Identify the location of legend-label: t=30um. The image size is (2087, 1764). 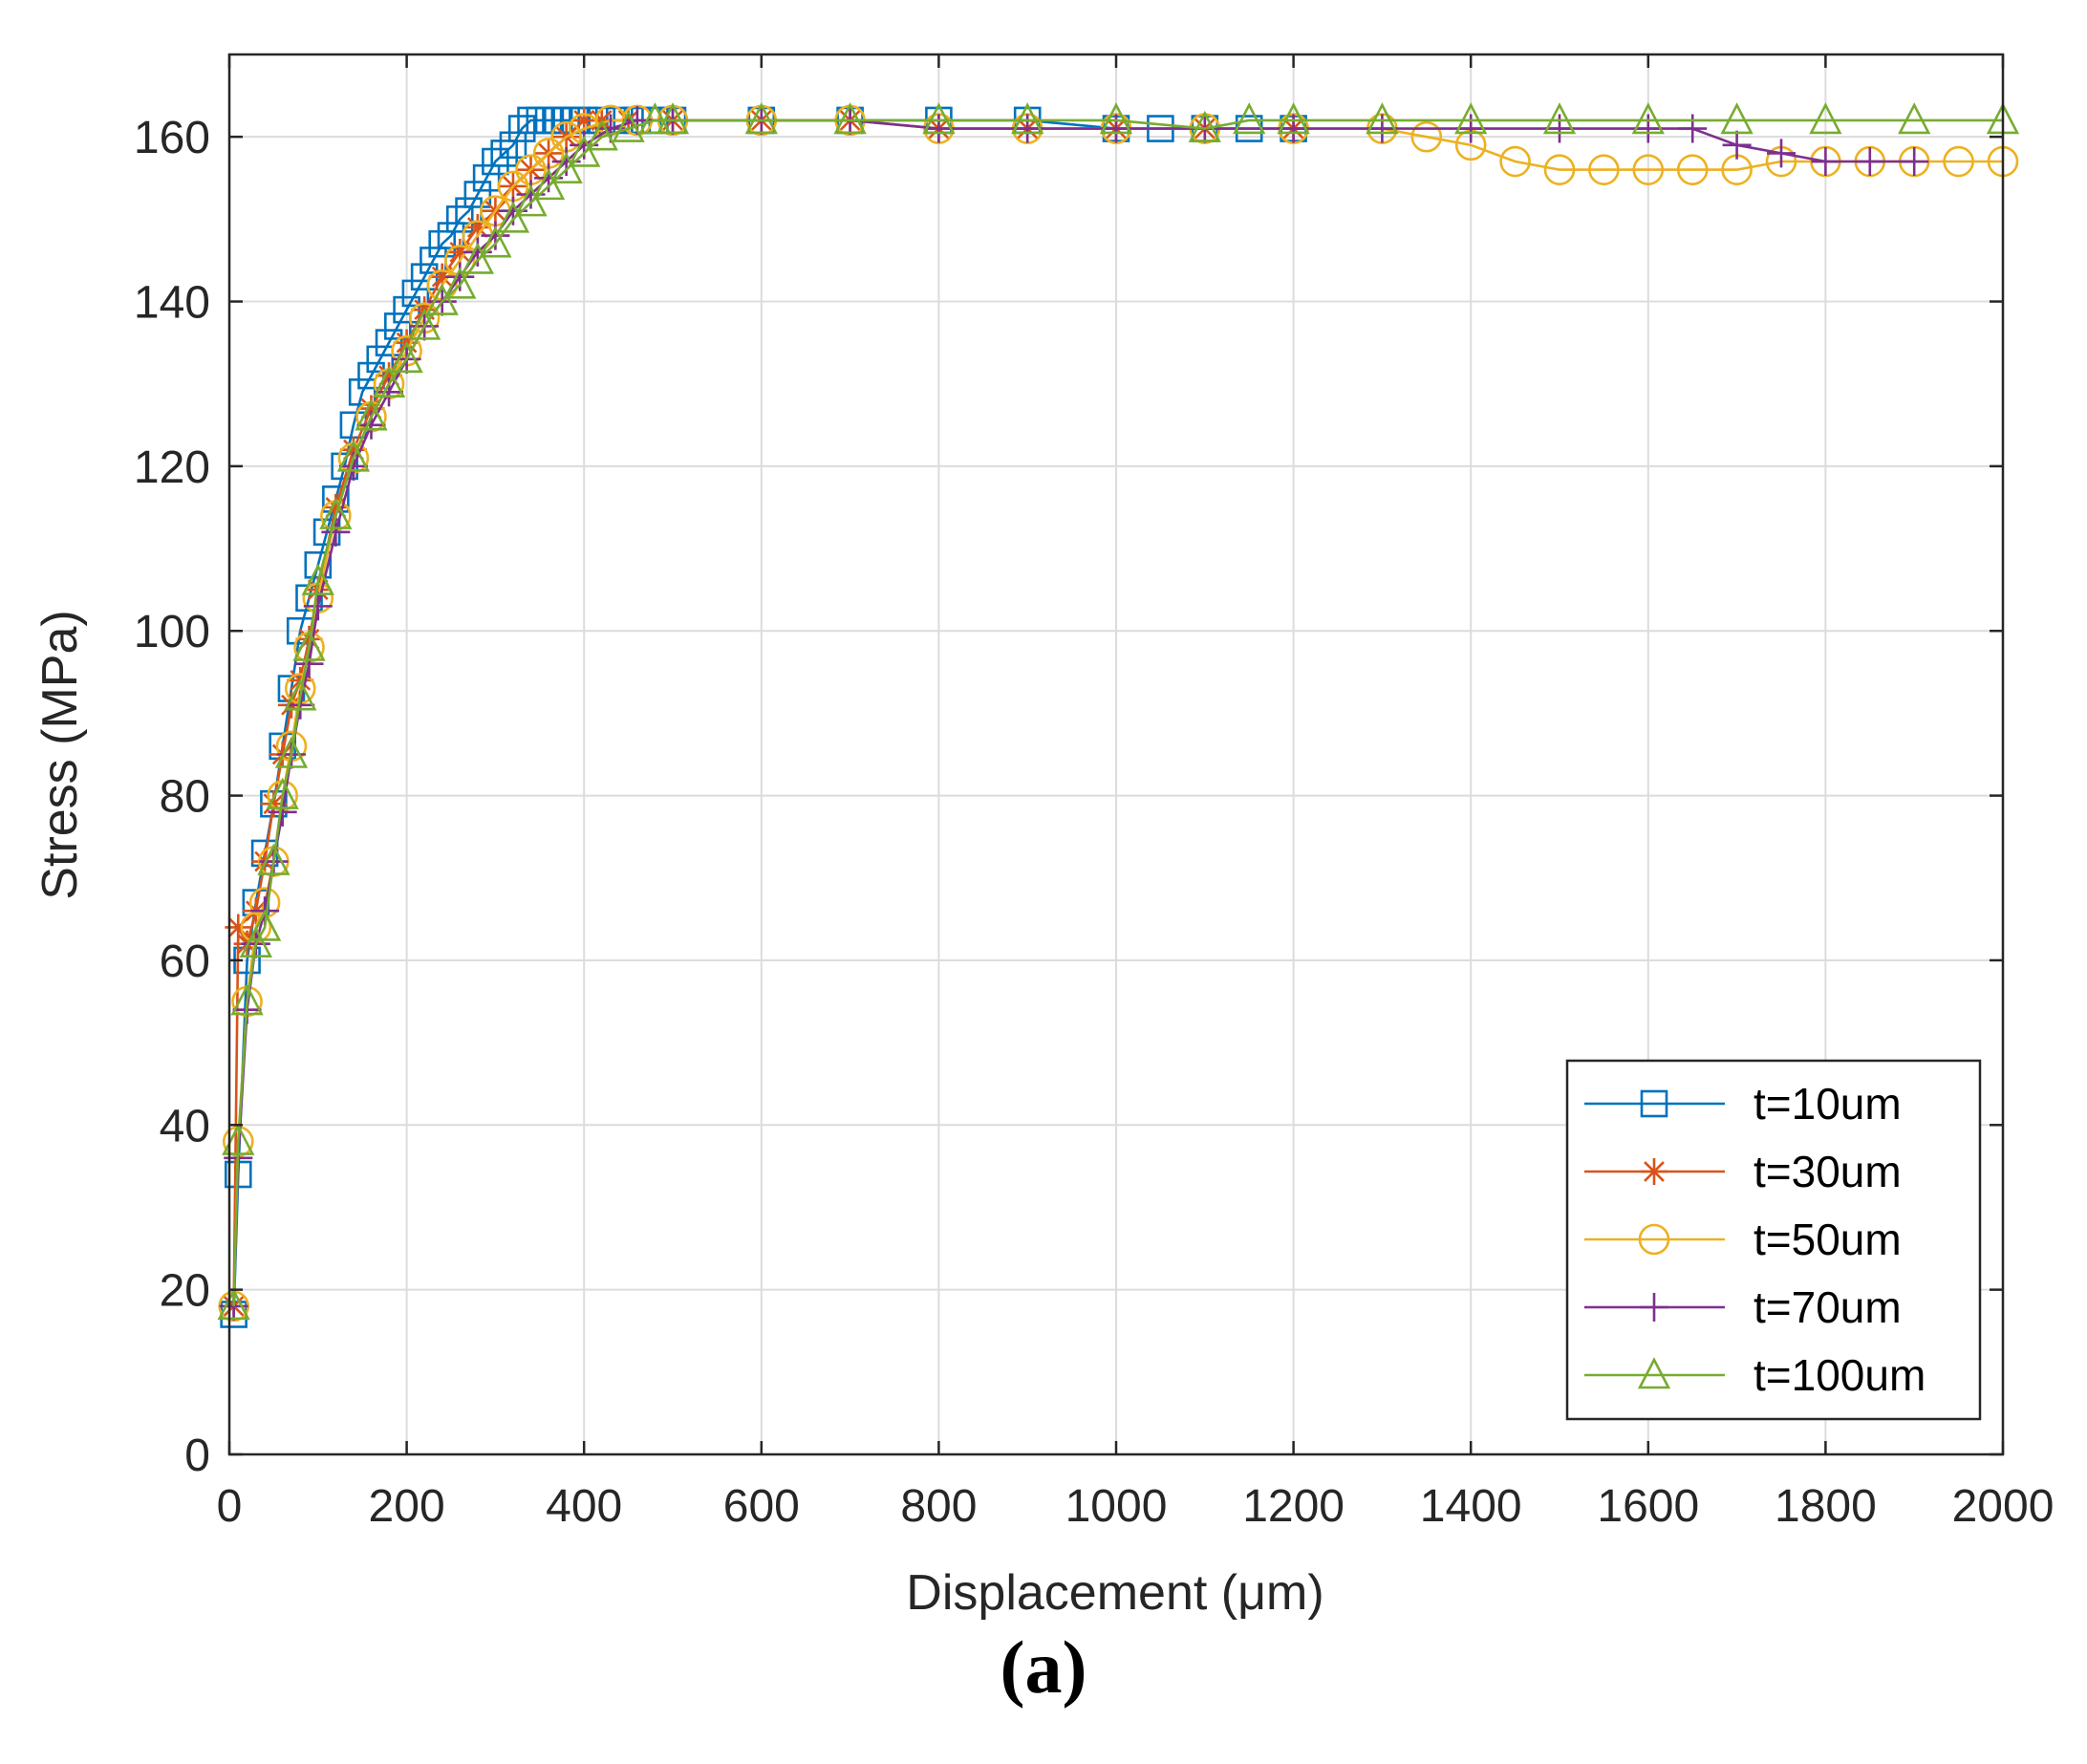
(1828, 1172).